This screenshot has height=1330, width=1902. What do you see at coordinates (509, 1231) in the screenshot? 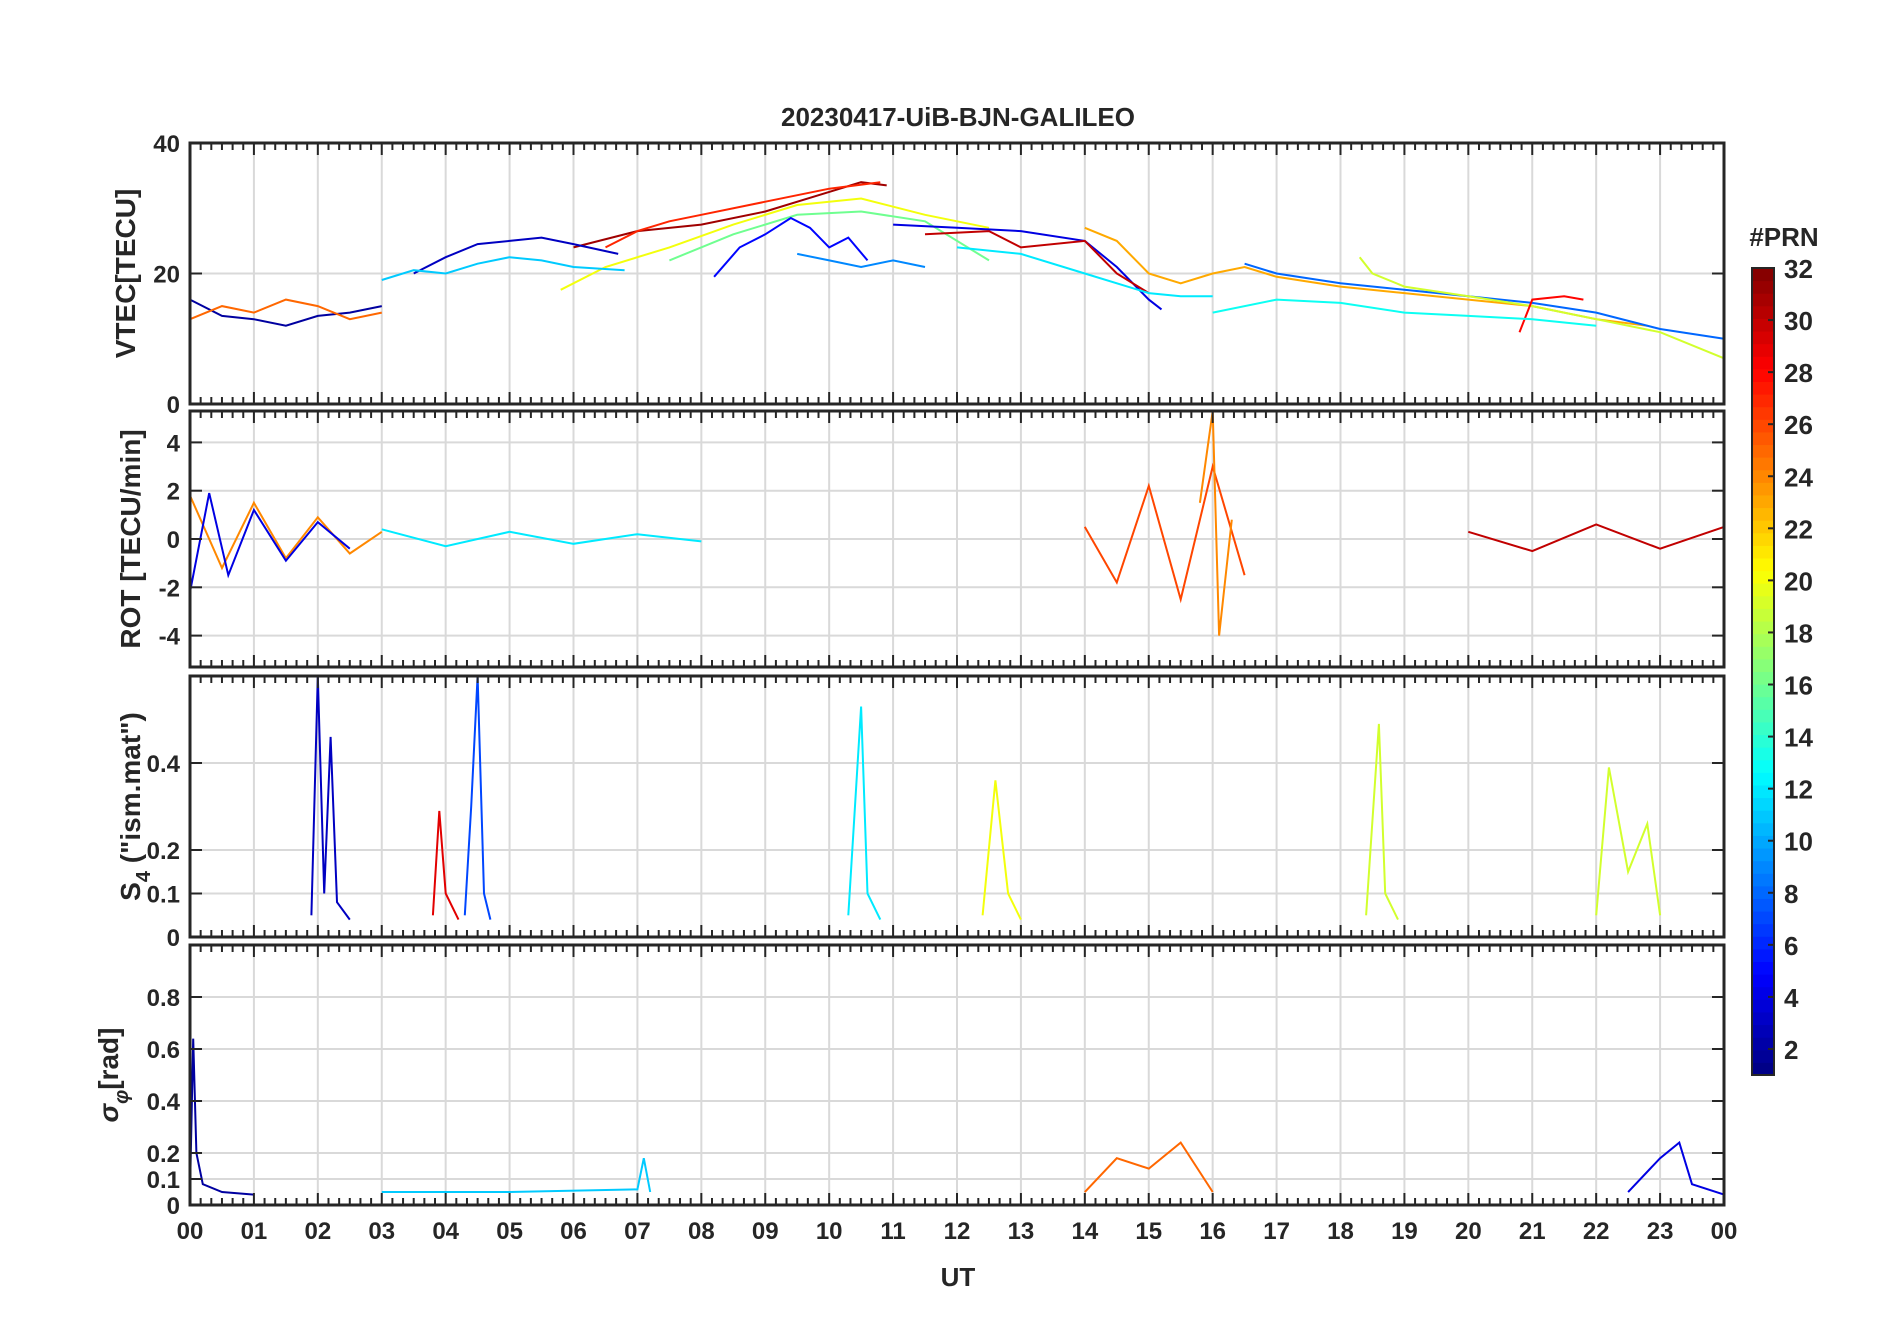
I see `x-tick-label: 05` at bounding box center [509, 1231].